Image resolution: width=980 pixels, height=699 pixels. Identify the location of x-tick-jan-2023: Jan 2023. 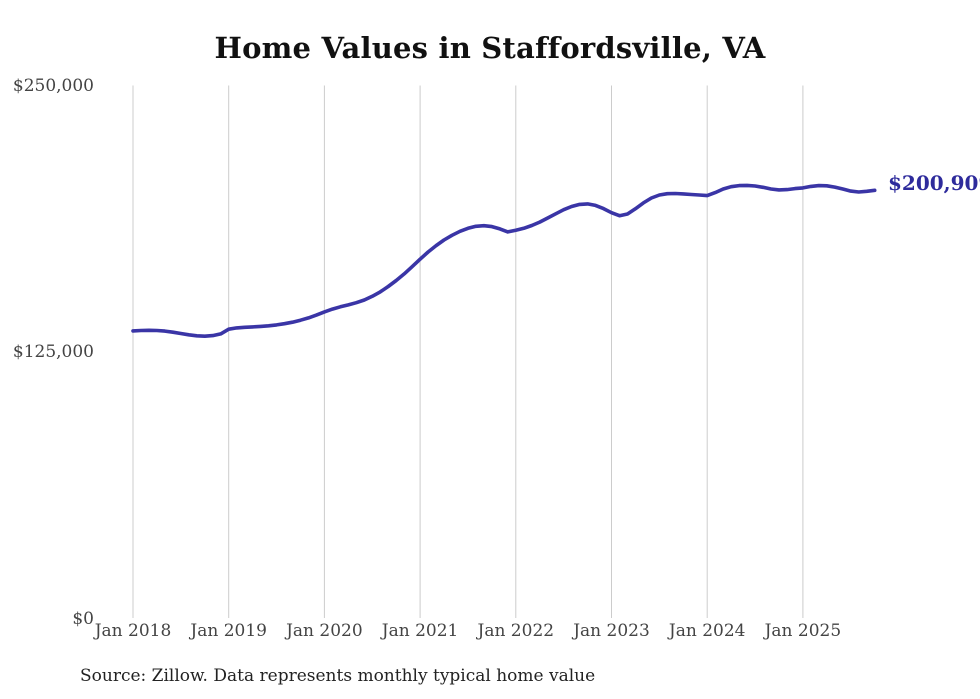
(611, 631).